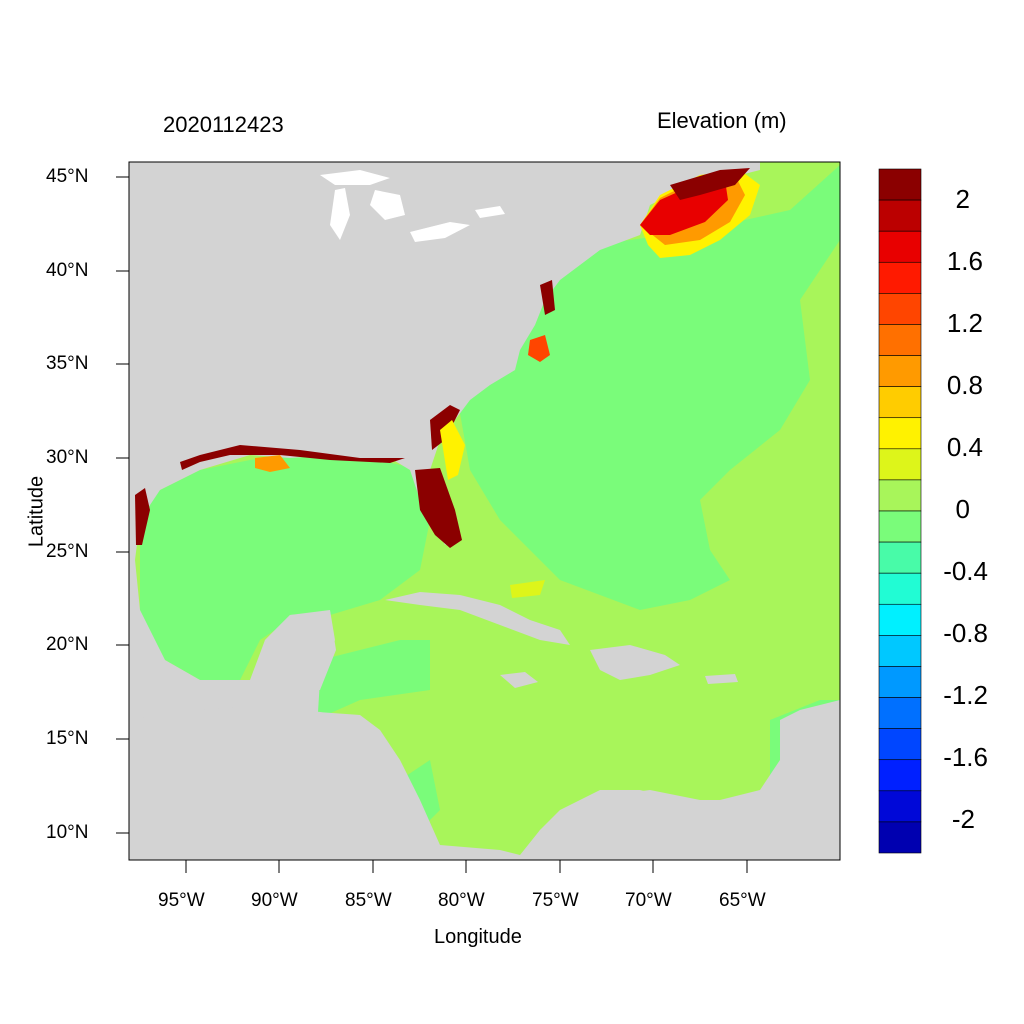 The height and width of the screenshot is (1024, 1024). I want to click on colorbar-label: -1.6, so click(965, 757).